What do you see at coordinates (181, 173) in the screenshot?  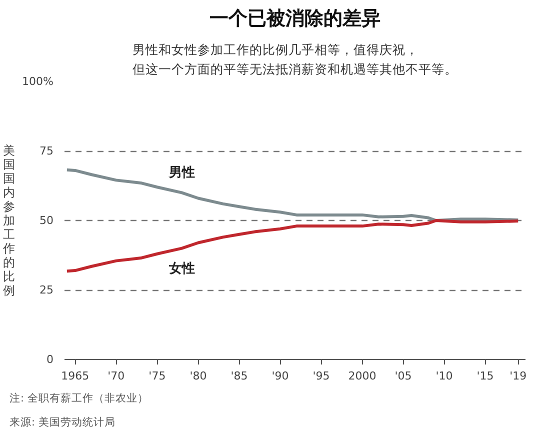 I see `series-label: 男性` at bounding box center [181, 173].